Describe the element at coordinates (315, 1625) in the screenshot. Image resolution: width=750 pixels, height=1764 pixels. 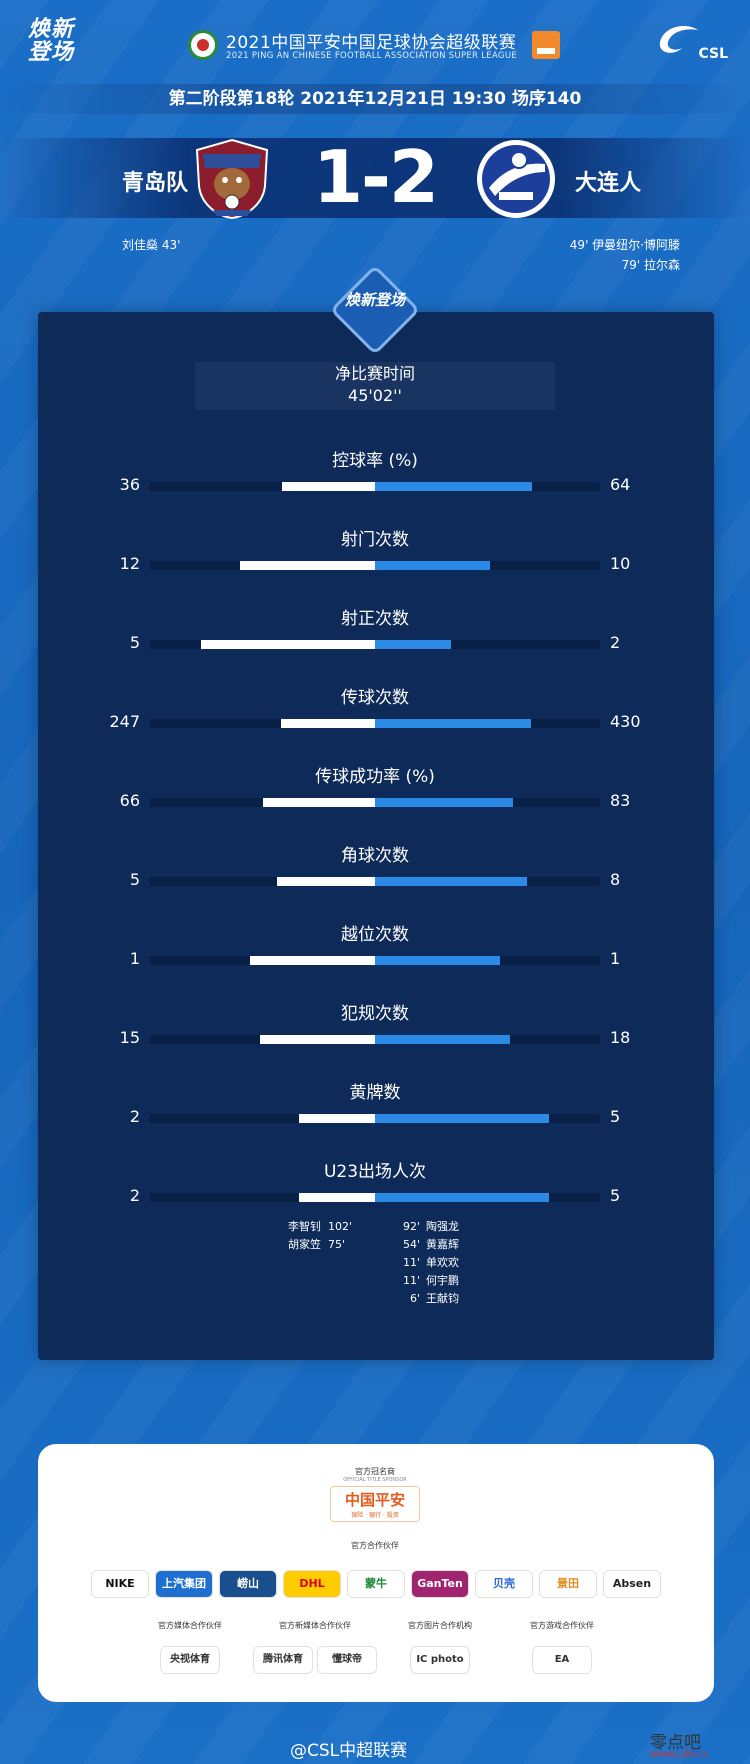
I see `media-group-label: 官方新媒体合作伙伴` at that location.